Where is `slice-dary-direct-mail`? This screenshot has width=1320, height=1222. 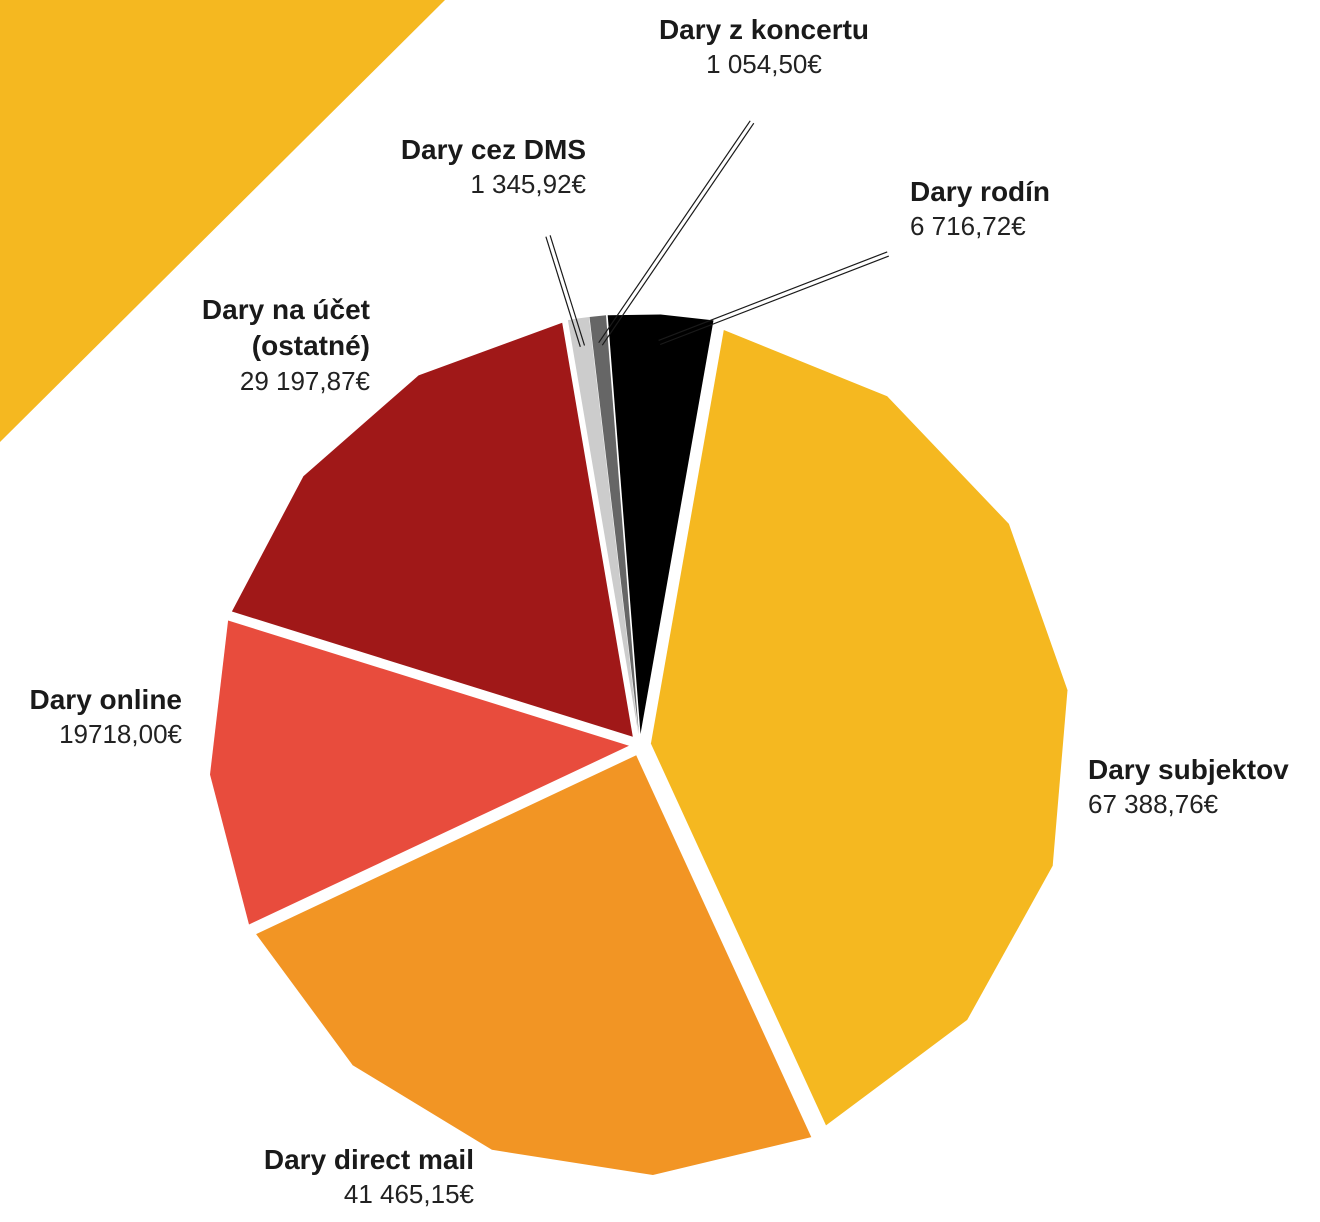
slice-dary-direct-mail is located at coordinates (534, 965).